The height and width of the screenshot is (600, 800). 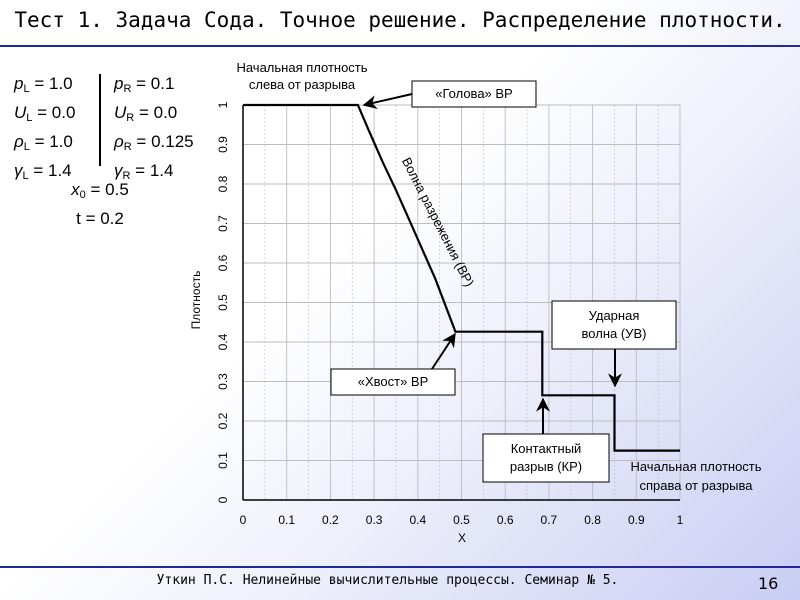 I want to click on annotation-tail-arrow, so click(x=443, y=351).